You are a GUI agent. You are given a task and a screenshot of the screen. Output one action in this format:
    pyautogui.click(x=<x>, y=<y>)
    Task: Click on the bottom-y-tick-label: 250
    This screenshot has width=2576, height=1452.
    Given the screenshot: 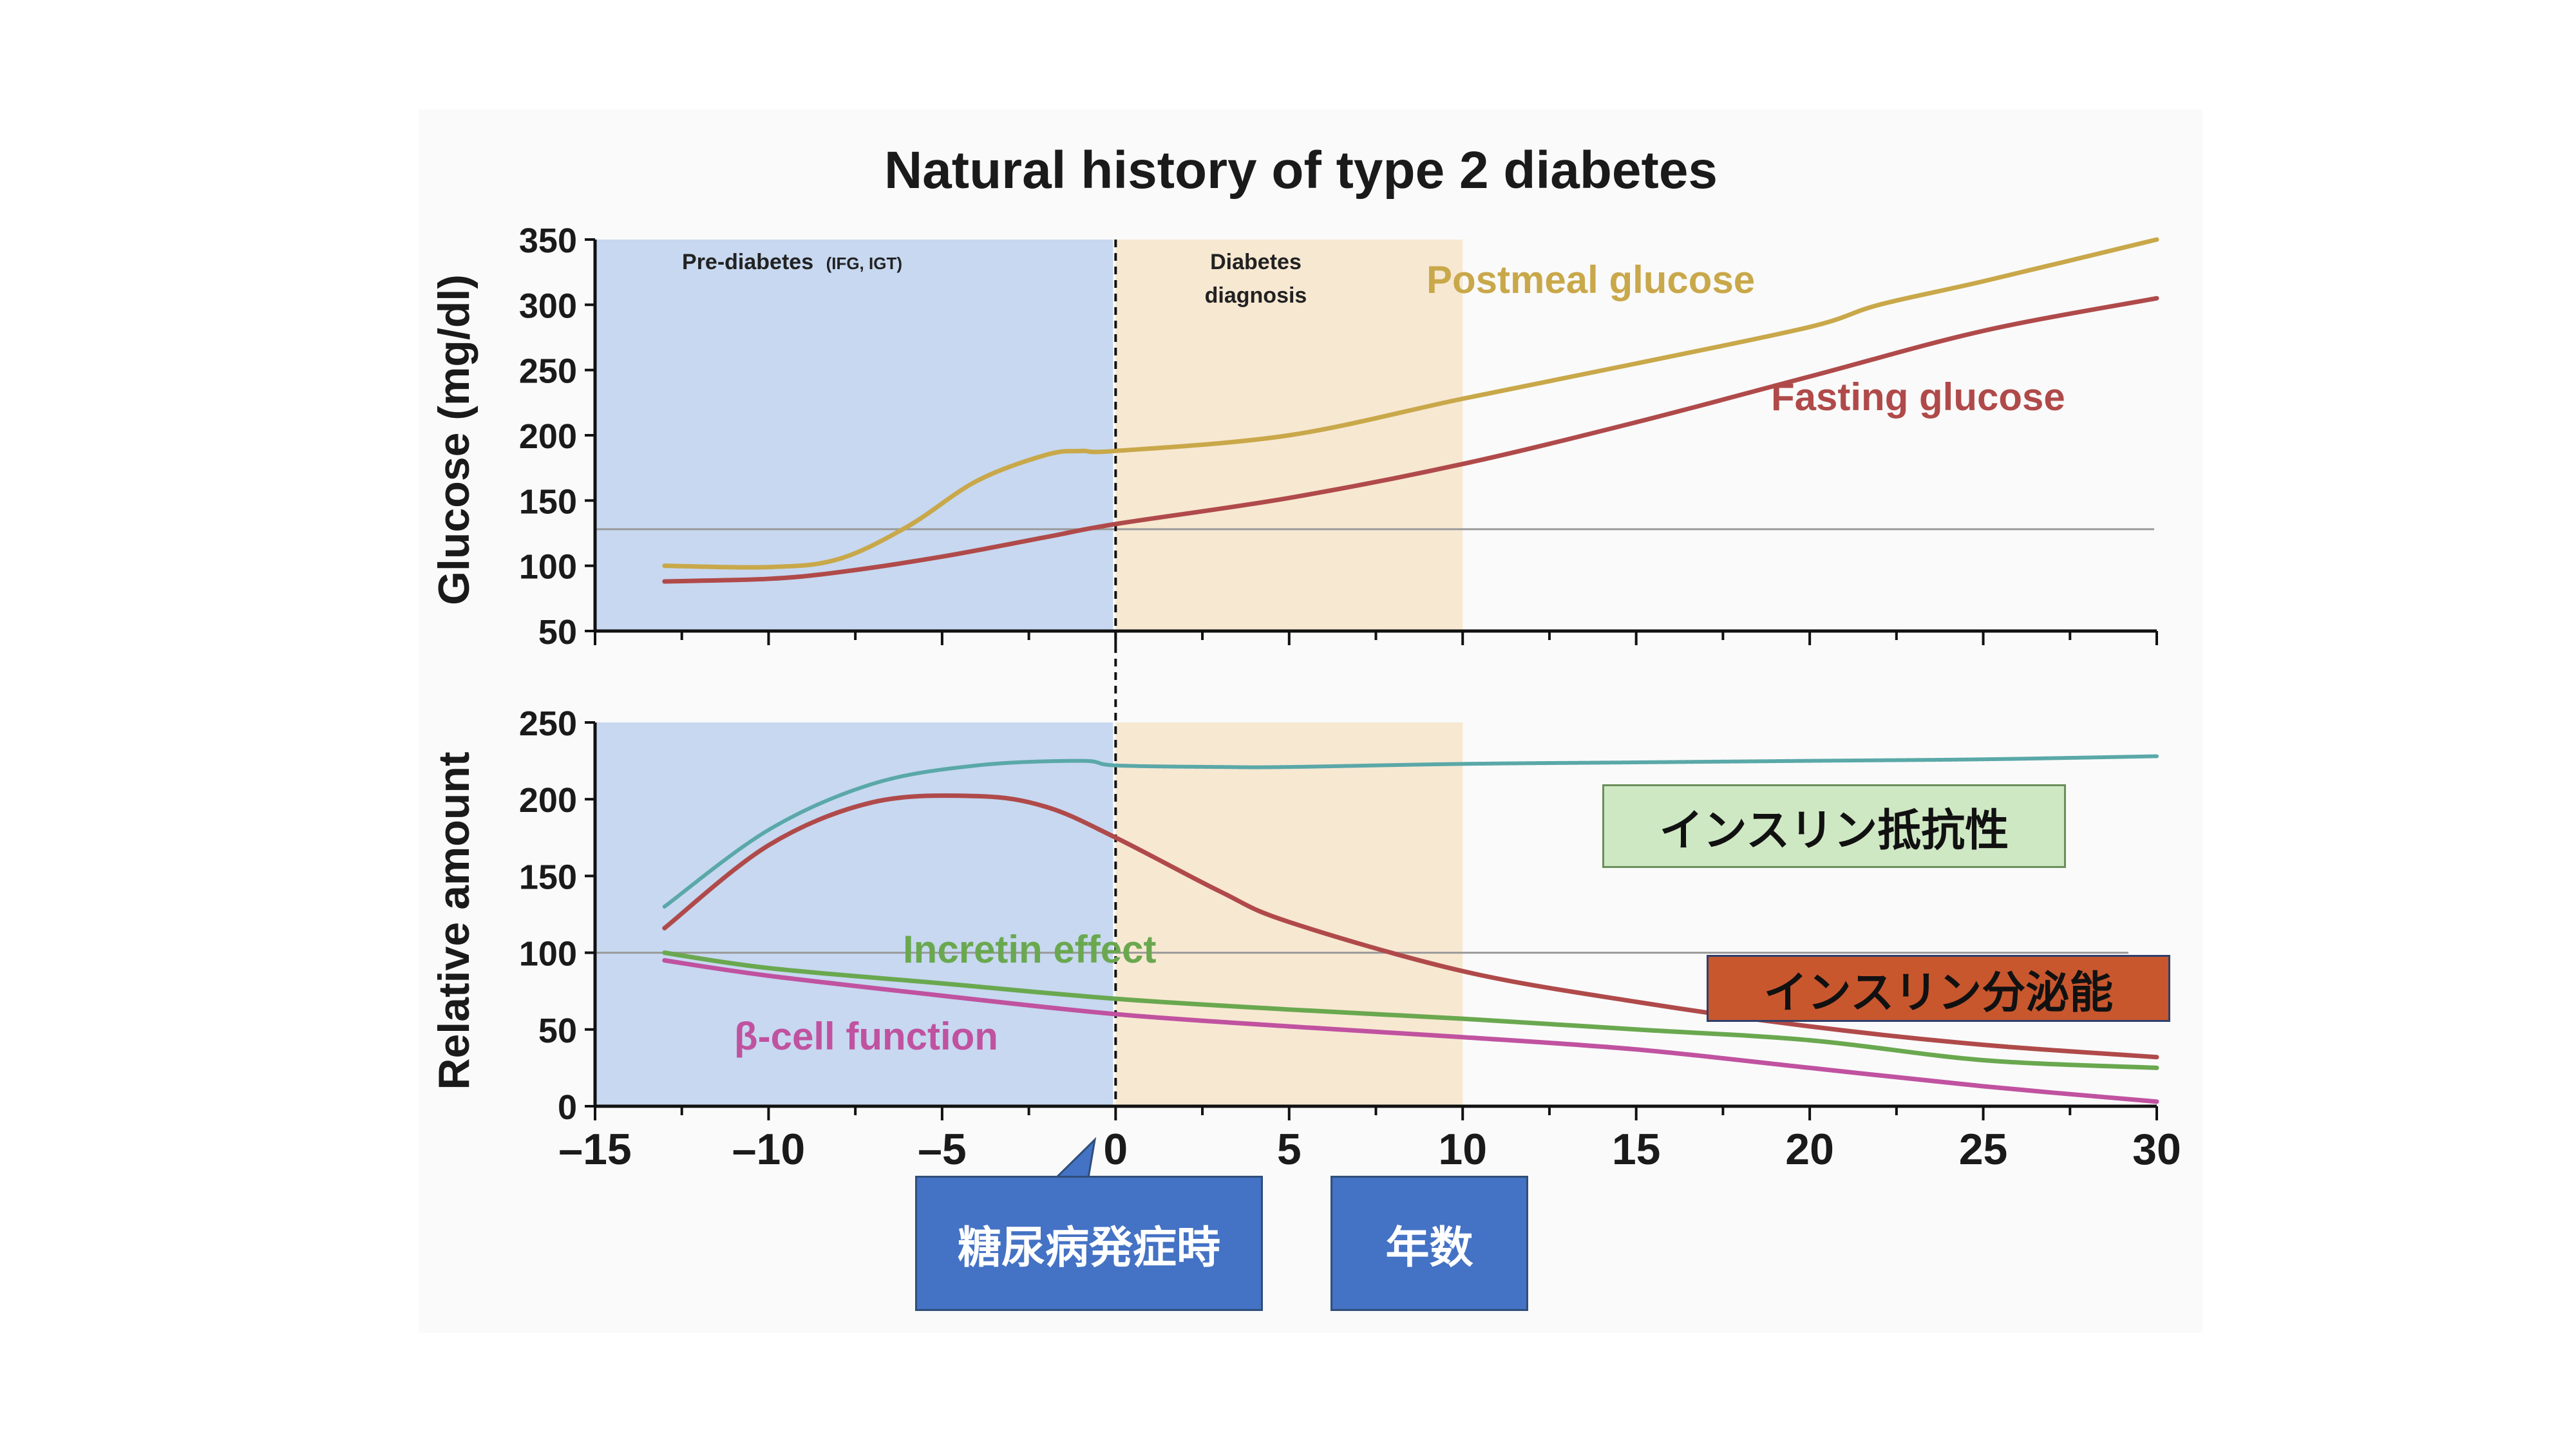 What is the action you would take?
    pyautogui.click(x=548, y=723)
    